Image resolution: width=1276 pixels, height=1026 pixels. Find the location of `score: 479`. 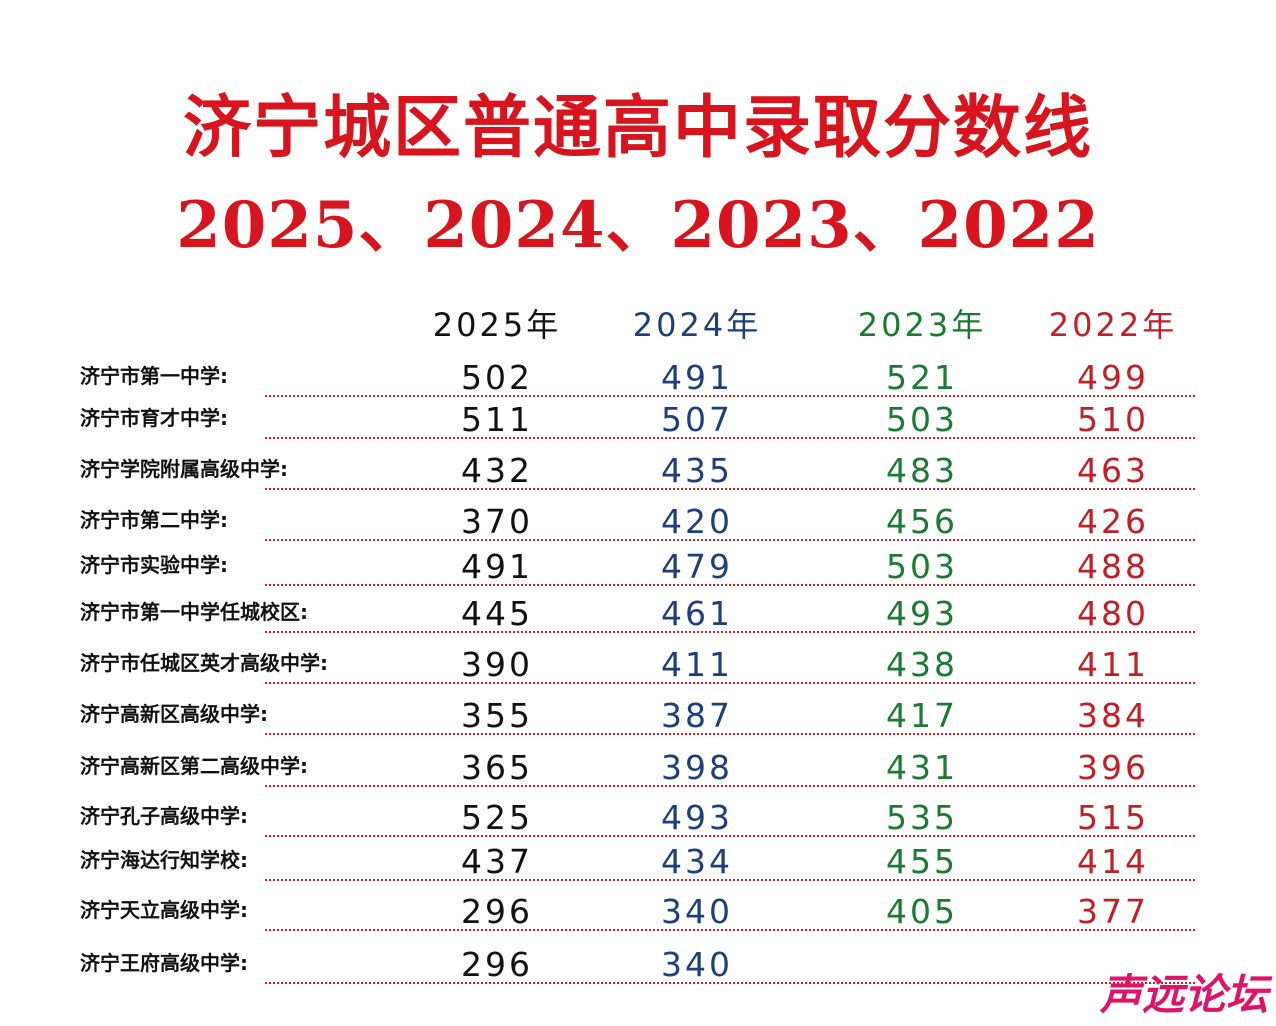

score: 479 is located at coordinates (697, 566).